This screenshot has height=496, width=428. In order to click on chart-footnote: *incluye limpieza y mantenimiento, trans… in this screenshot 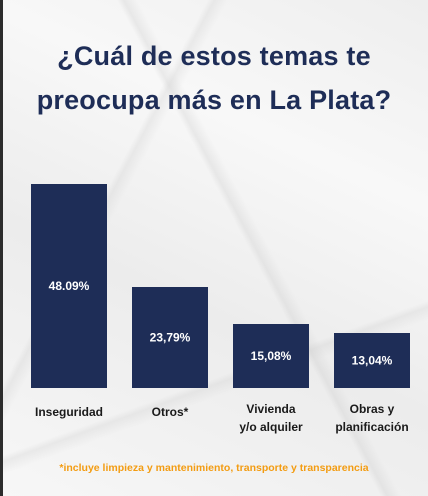, I will do `click(214, 468)`.